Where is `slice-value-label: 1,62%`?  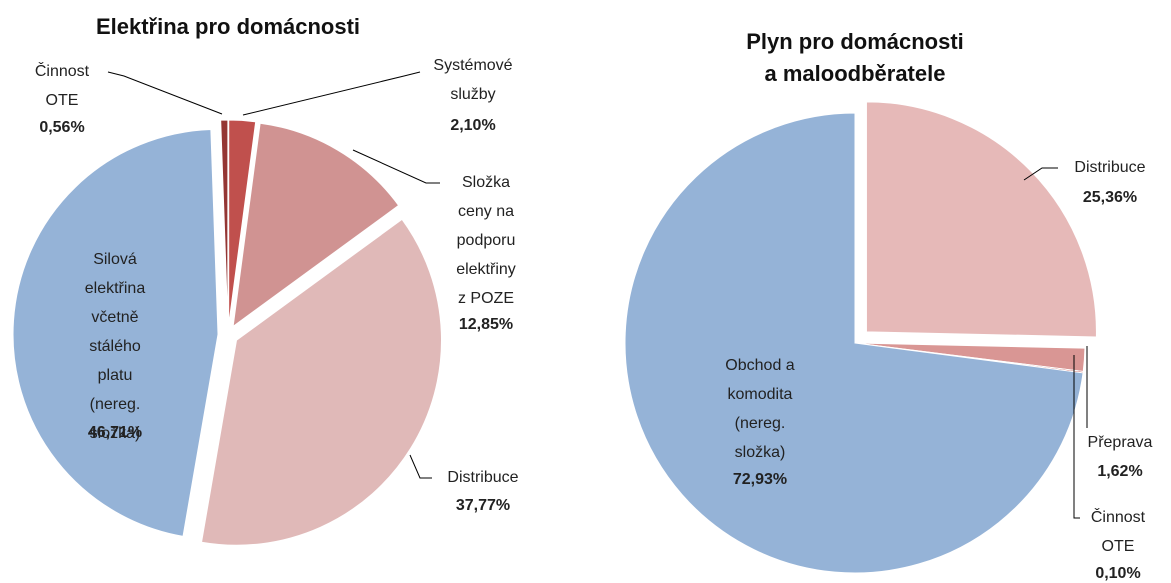
slice-value-label: 1,62% is located at coordinates (1119, 471).